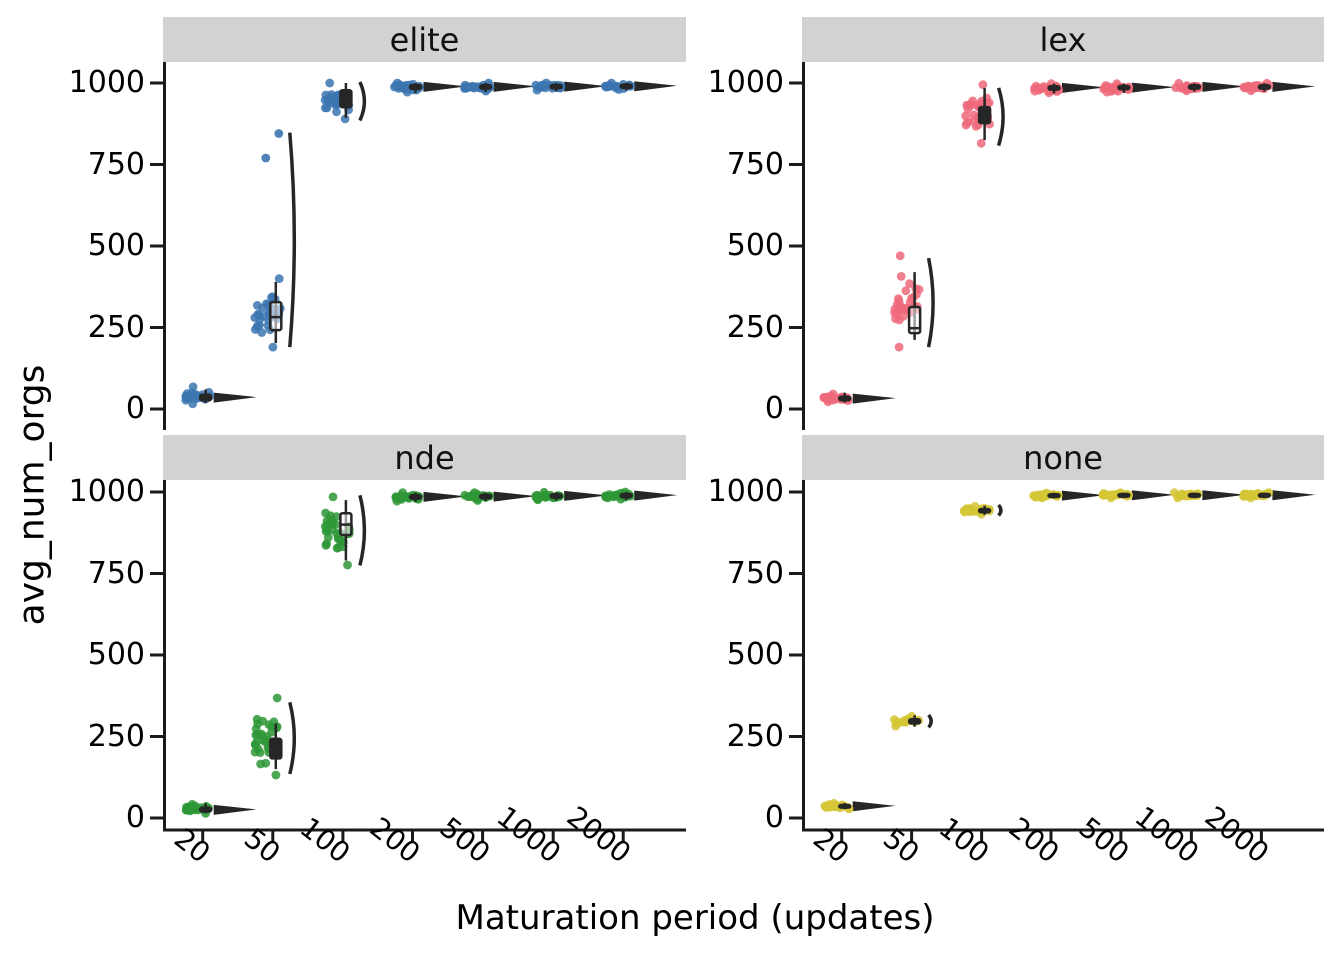 The width and height of the screenshot is (1344, 960). I want to click on cell-none-2000, so click(1277, 495).